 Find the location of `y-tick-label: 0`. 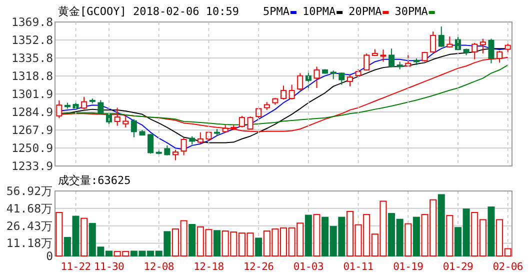

y-tick-label: 0 is located at coordinates (50, 256).